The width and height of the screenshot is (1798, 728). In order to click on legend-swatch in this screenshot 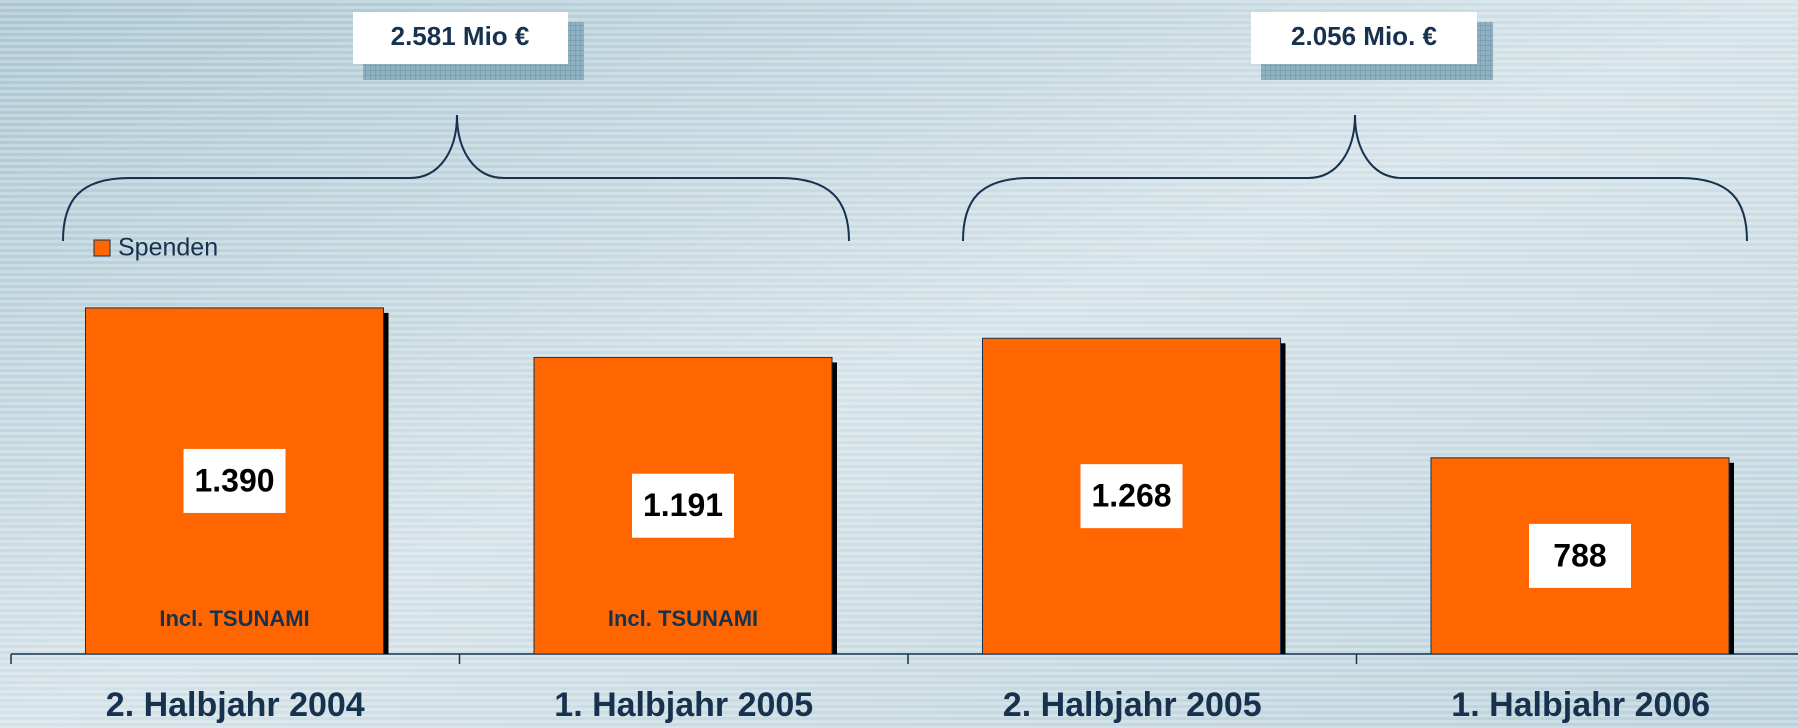, I will do `click(102, 248)`.